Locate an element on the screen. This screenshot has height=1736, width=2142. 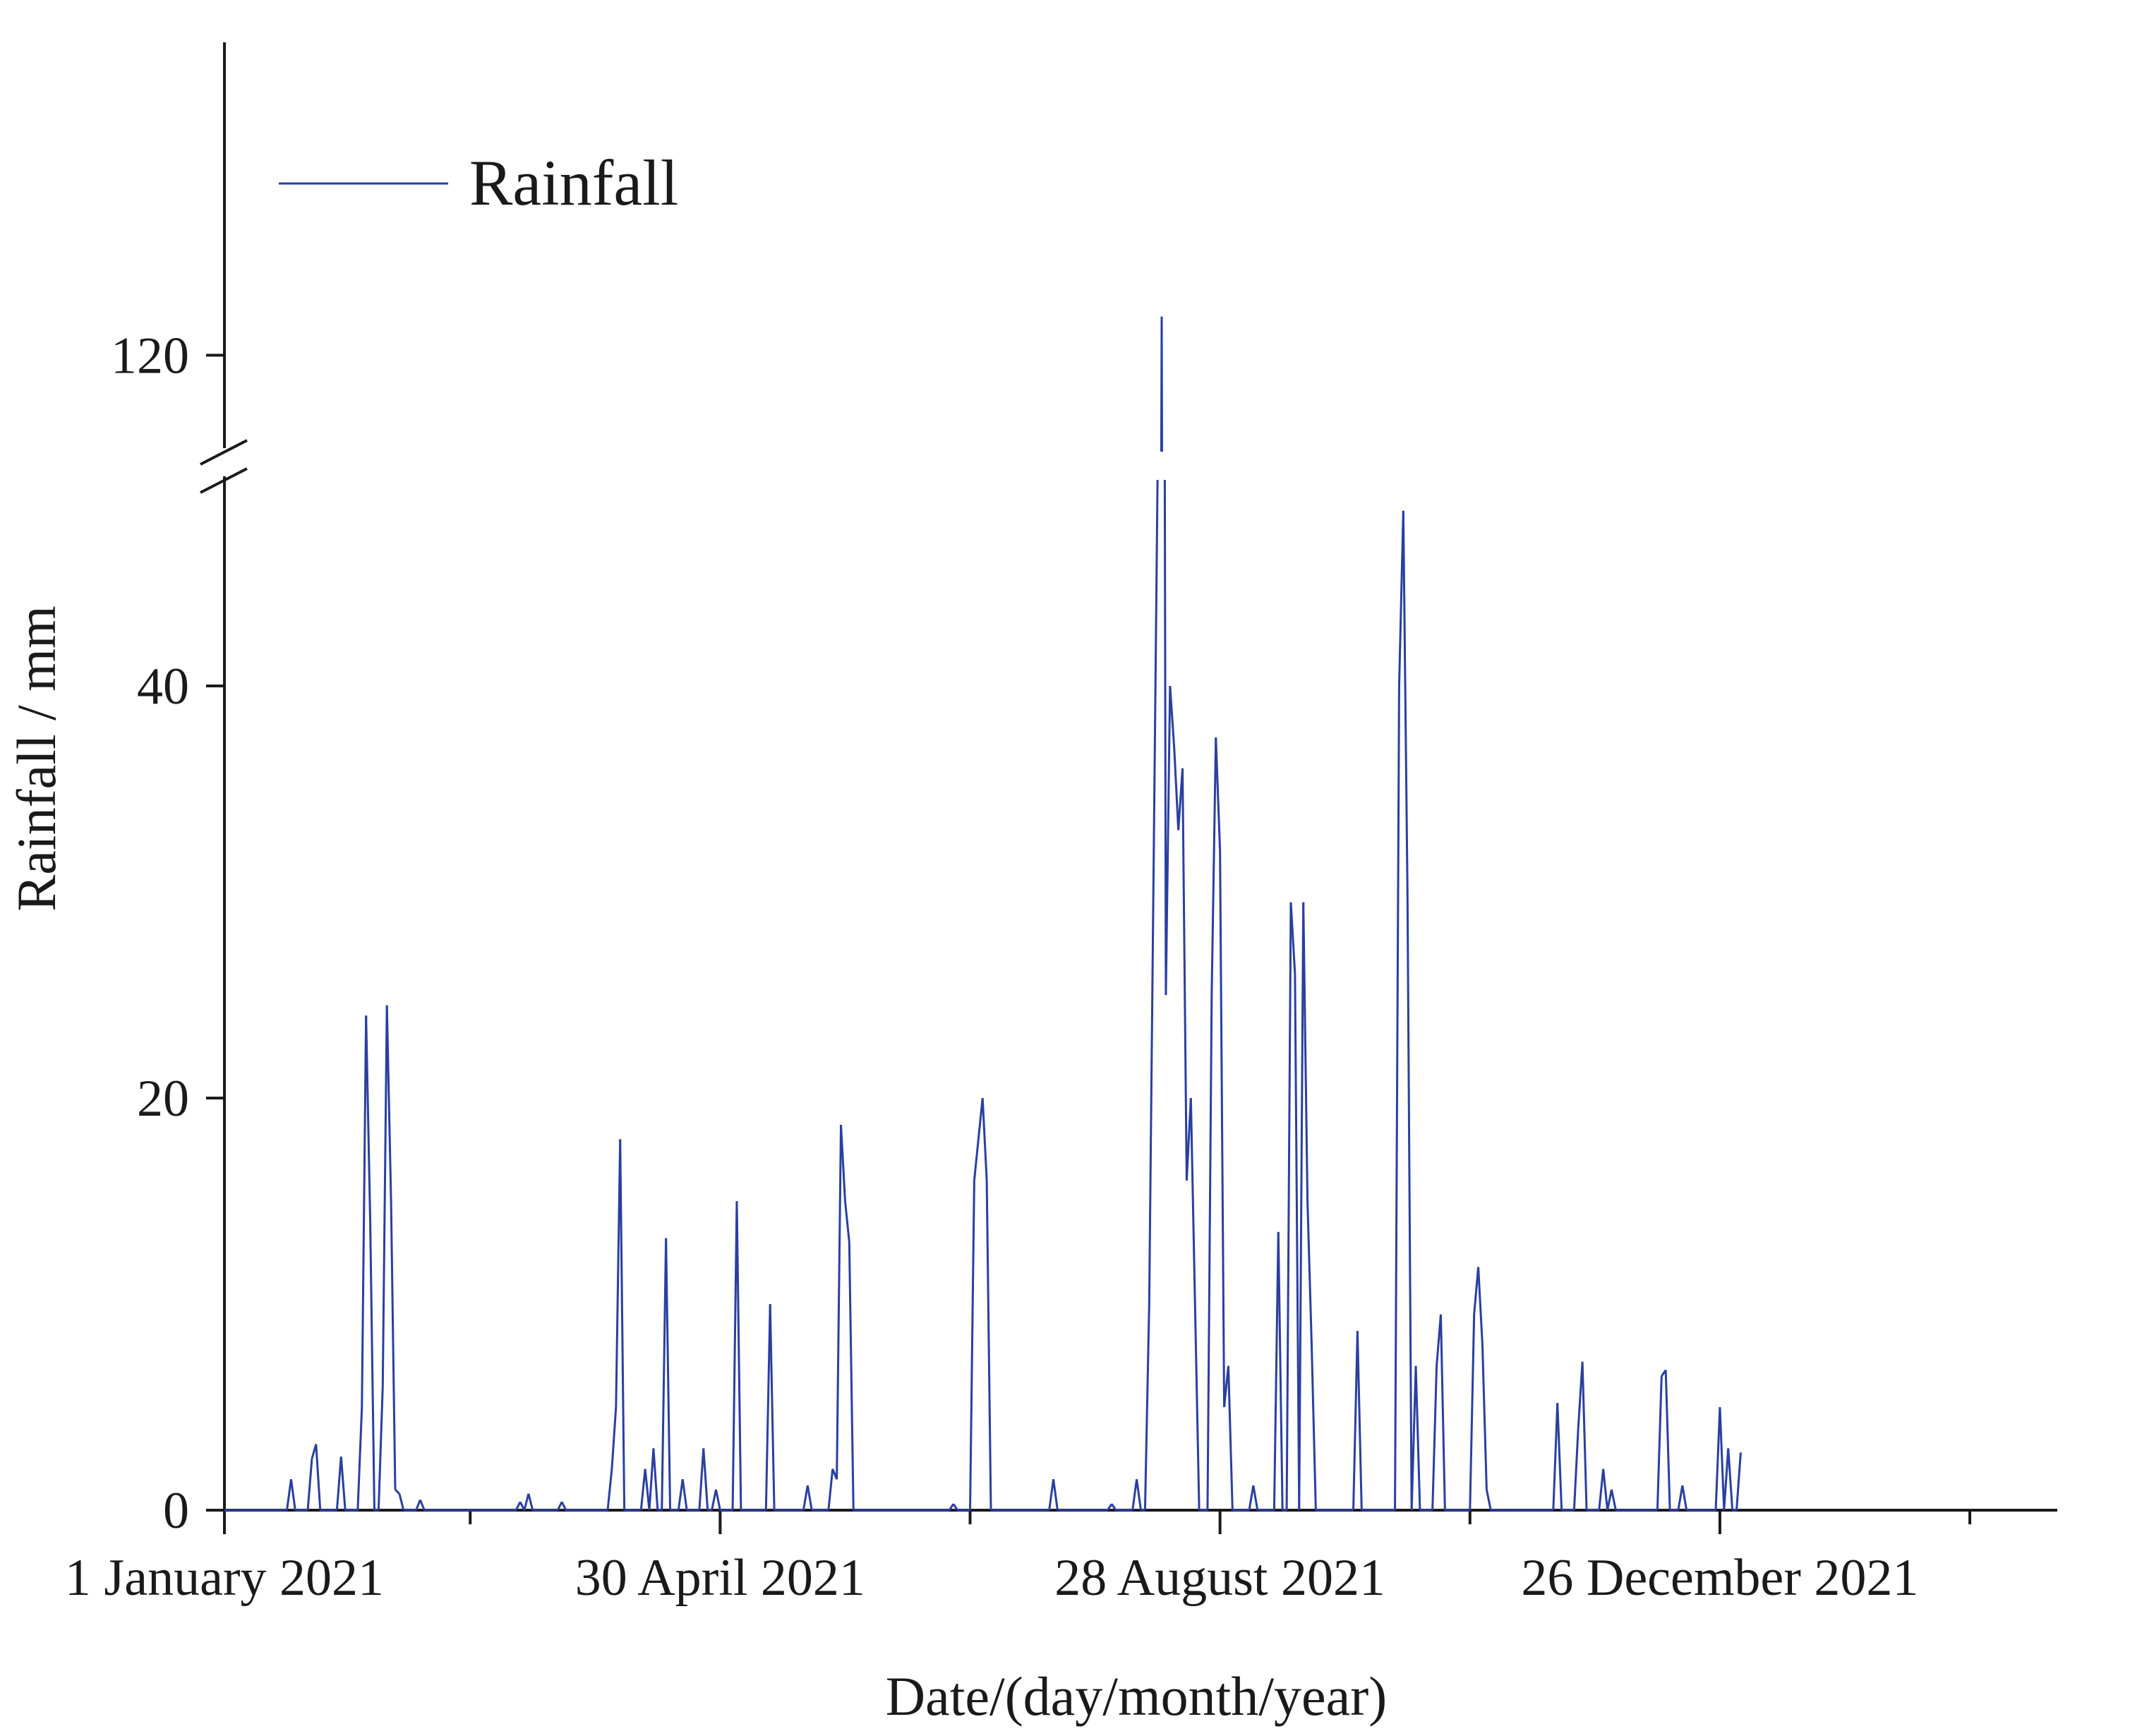
y-axis-title: Rainfall / mm is located at coordinates (36, 758).